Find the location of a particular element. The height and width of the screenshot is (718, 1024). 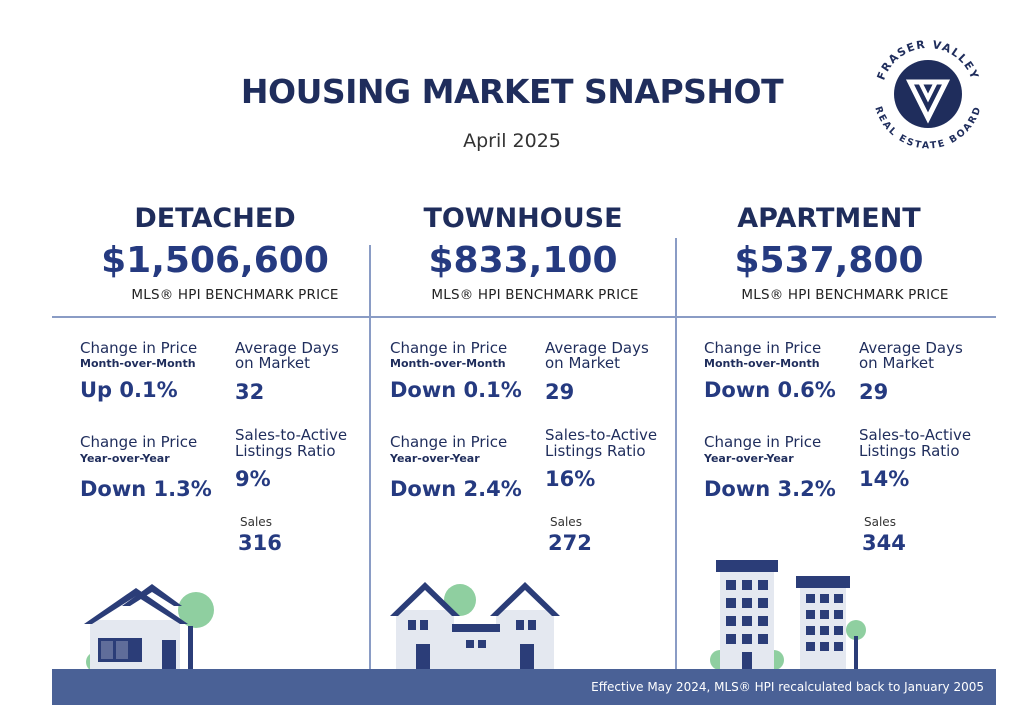

apartment-yoy-label: Change in Price is located at coordinates (763, 442).